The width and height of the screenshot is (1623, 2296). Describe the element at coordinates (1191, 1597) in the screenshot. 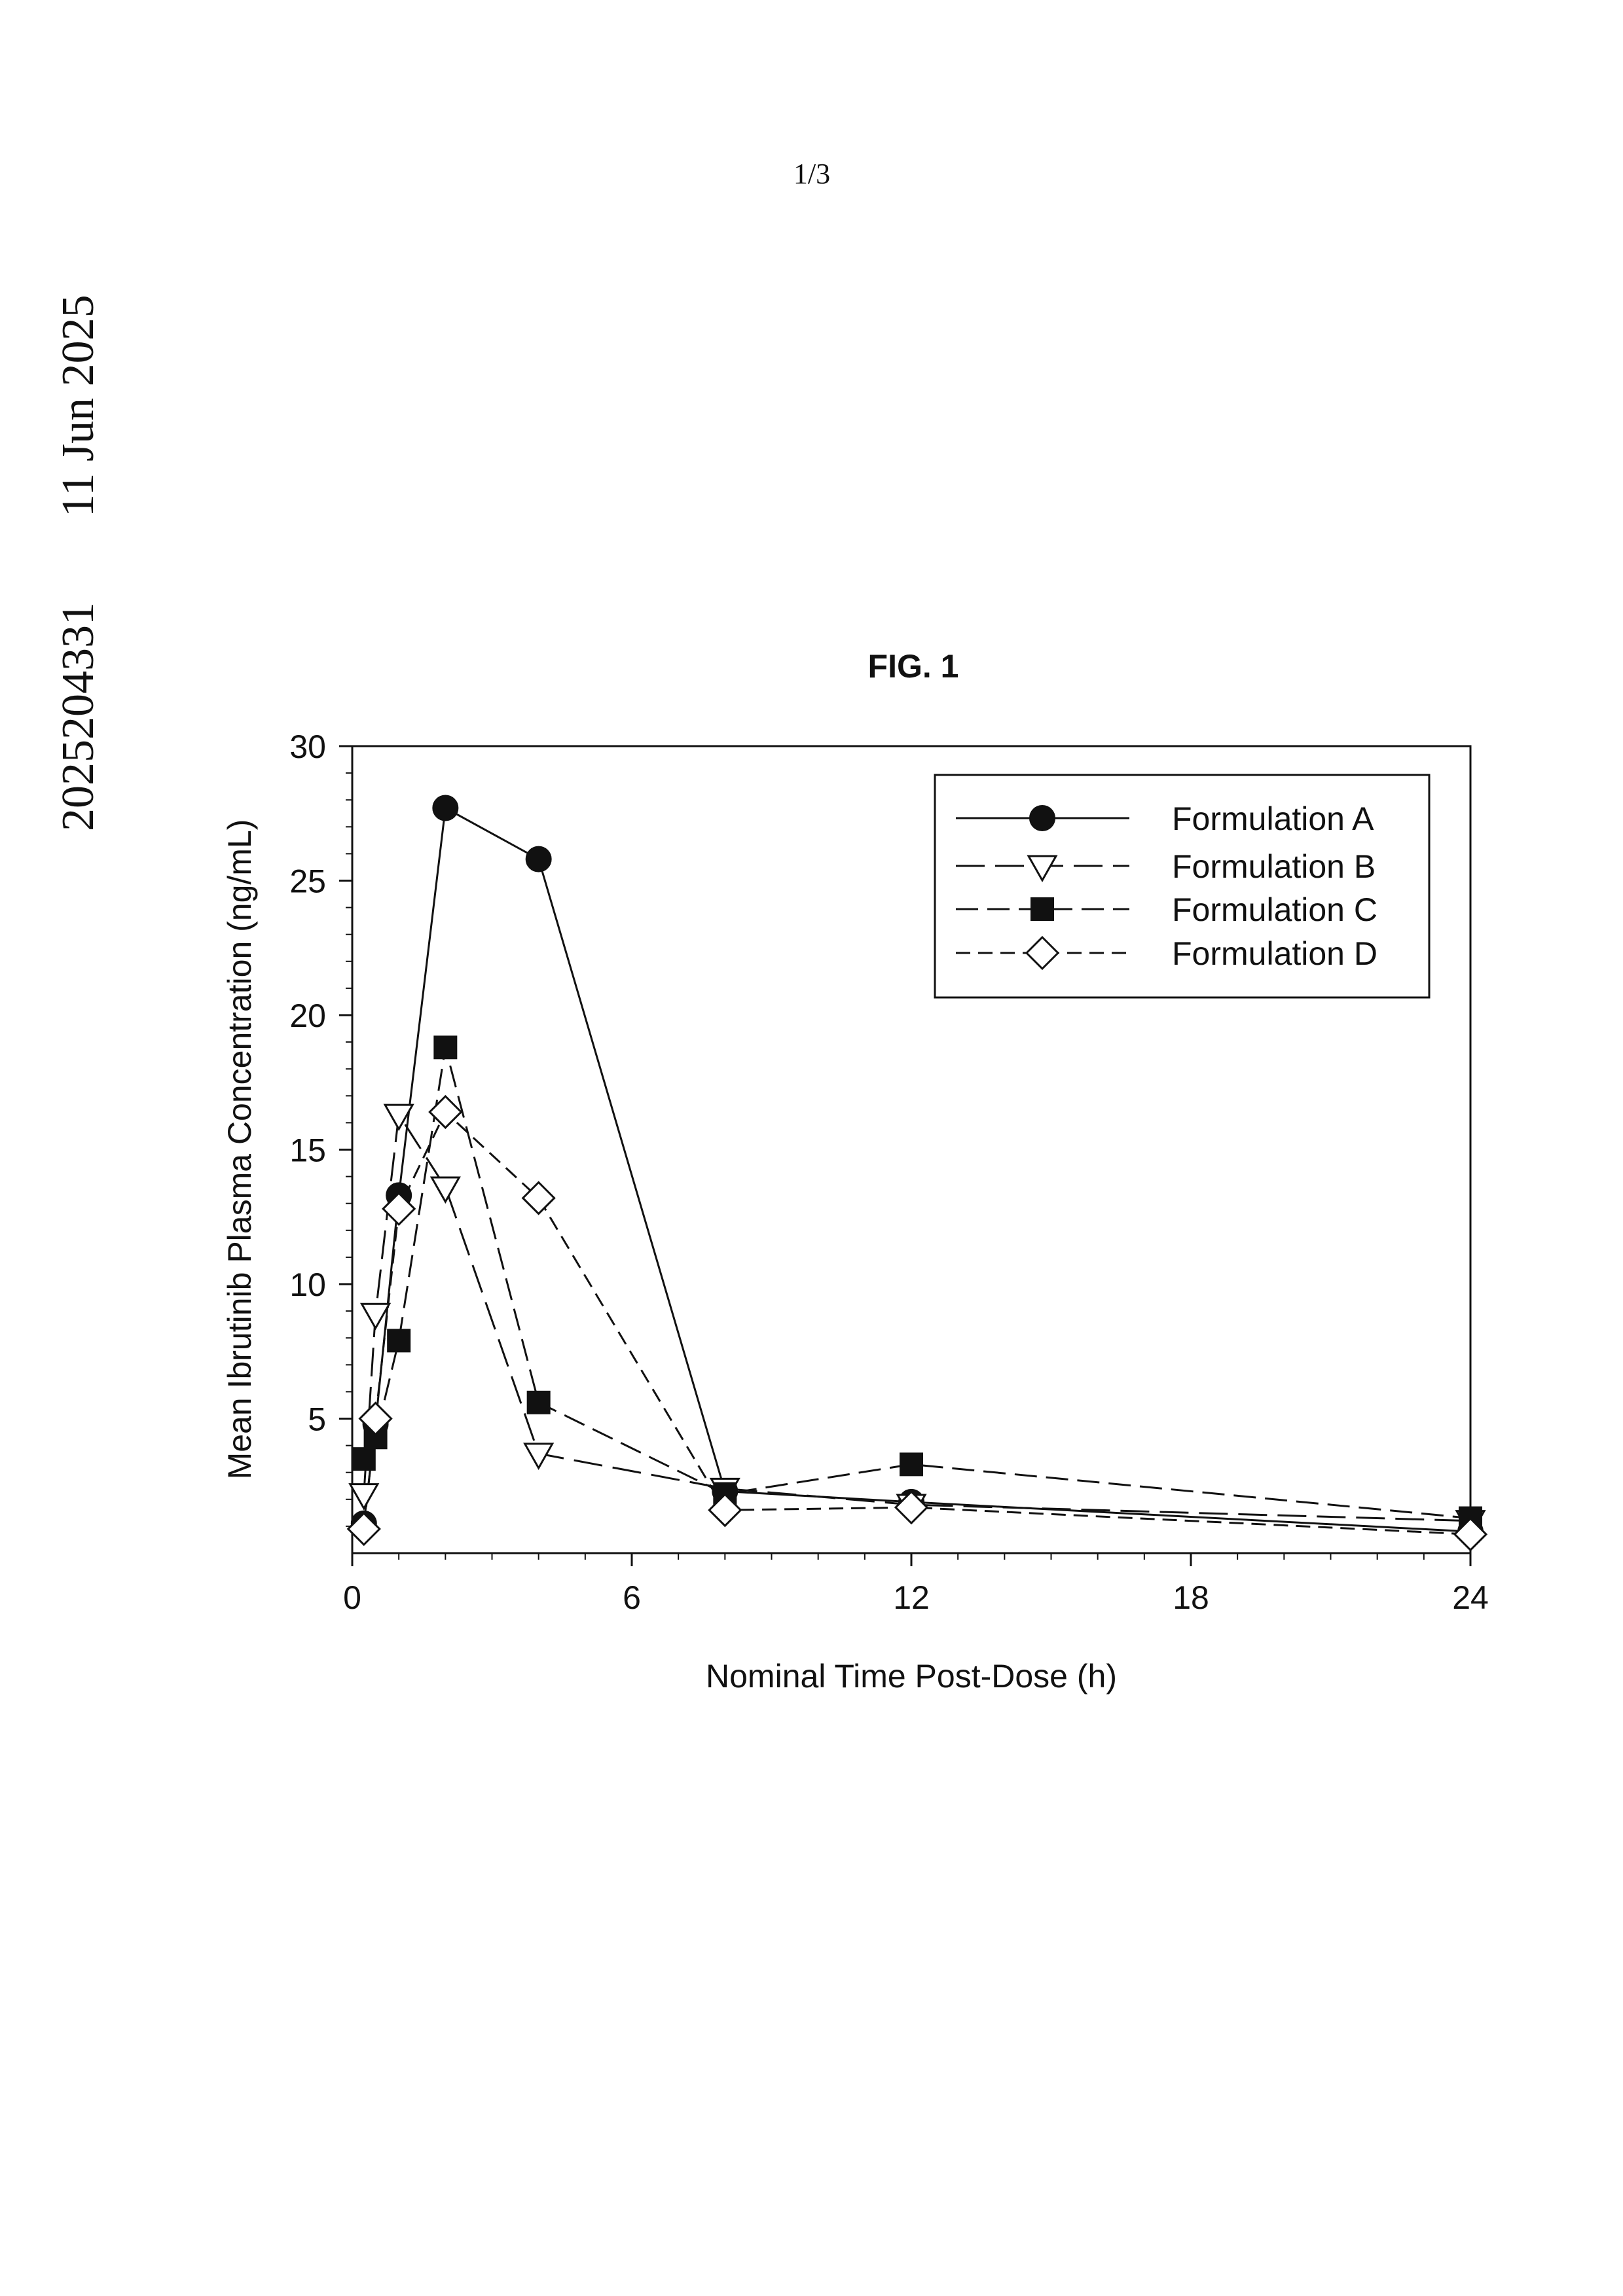

I see `x-tick-label: 18` at that location.